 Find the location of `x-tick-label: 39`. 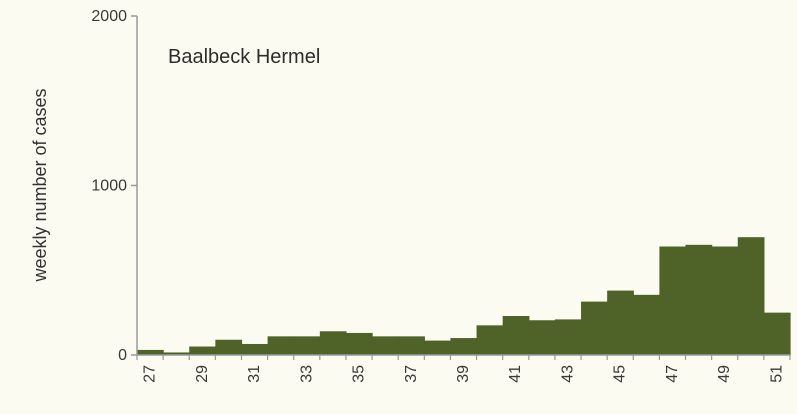

x-tick-label: 39 is located at coordinates (463, 374).